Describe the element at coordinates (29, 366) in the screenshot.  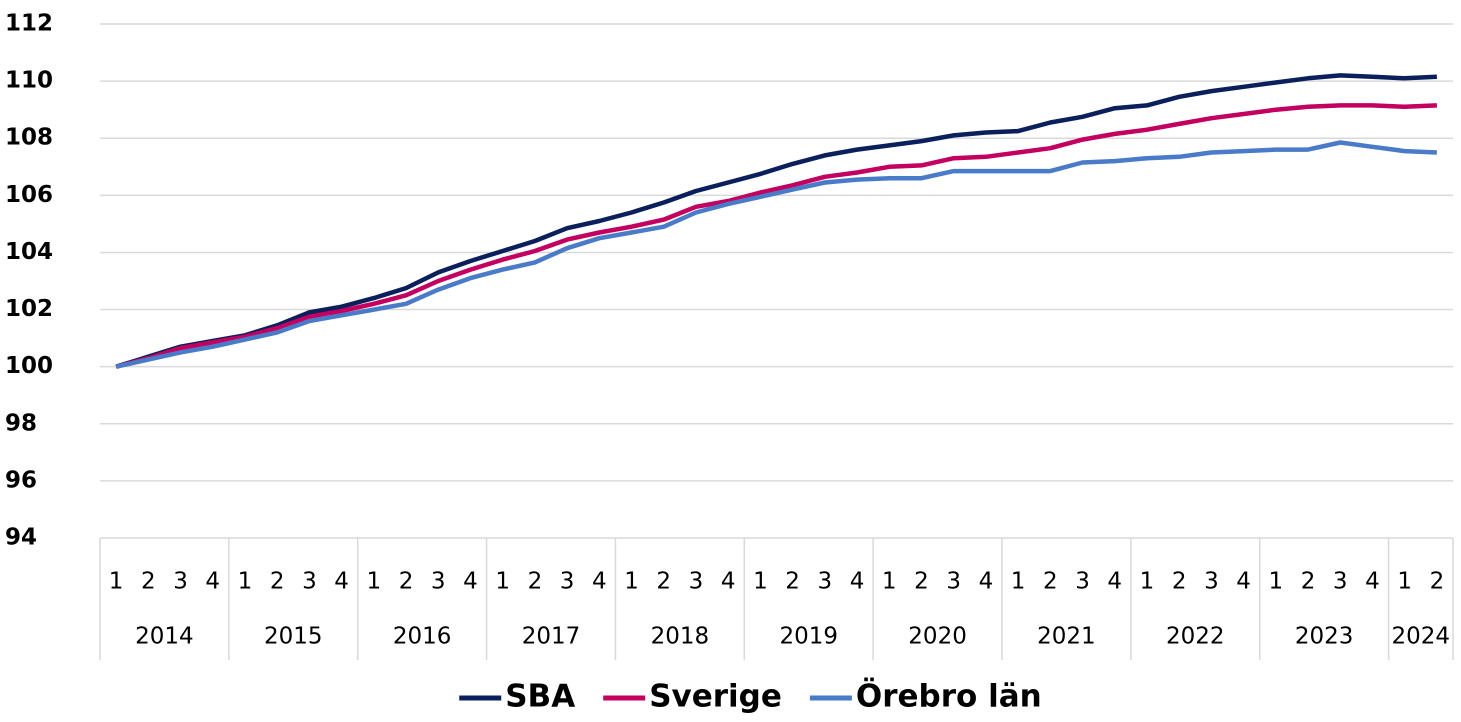
I see `y-tick-label: 100` at that location.